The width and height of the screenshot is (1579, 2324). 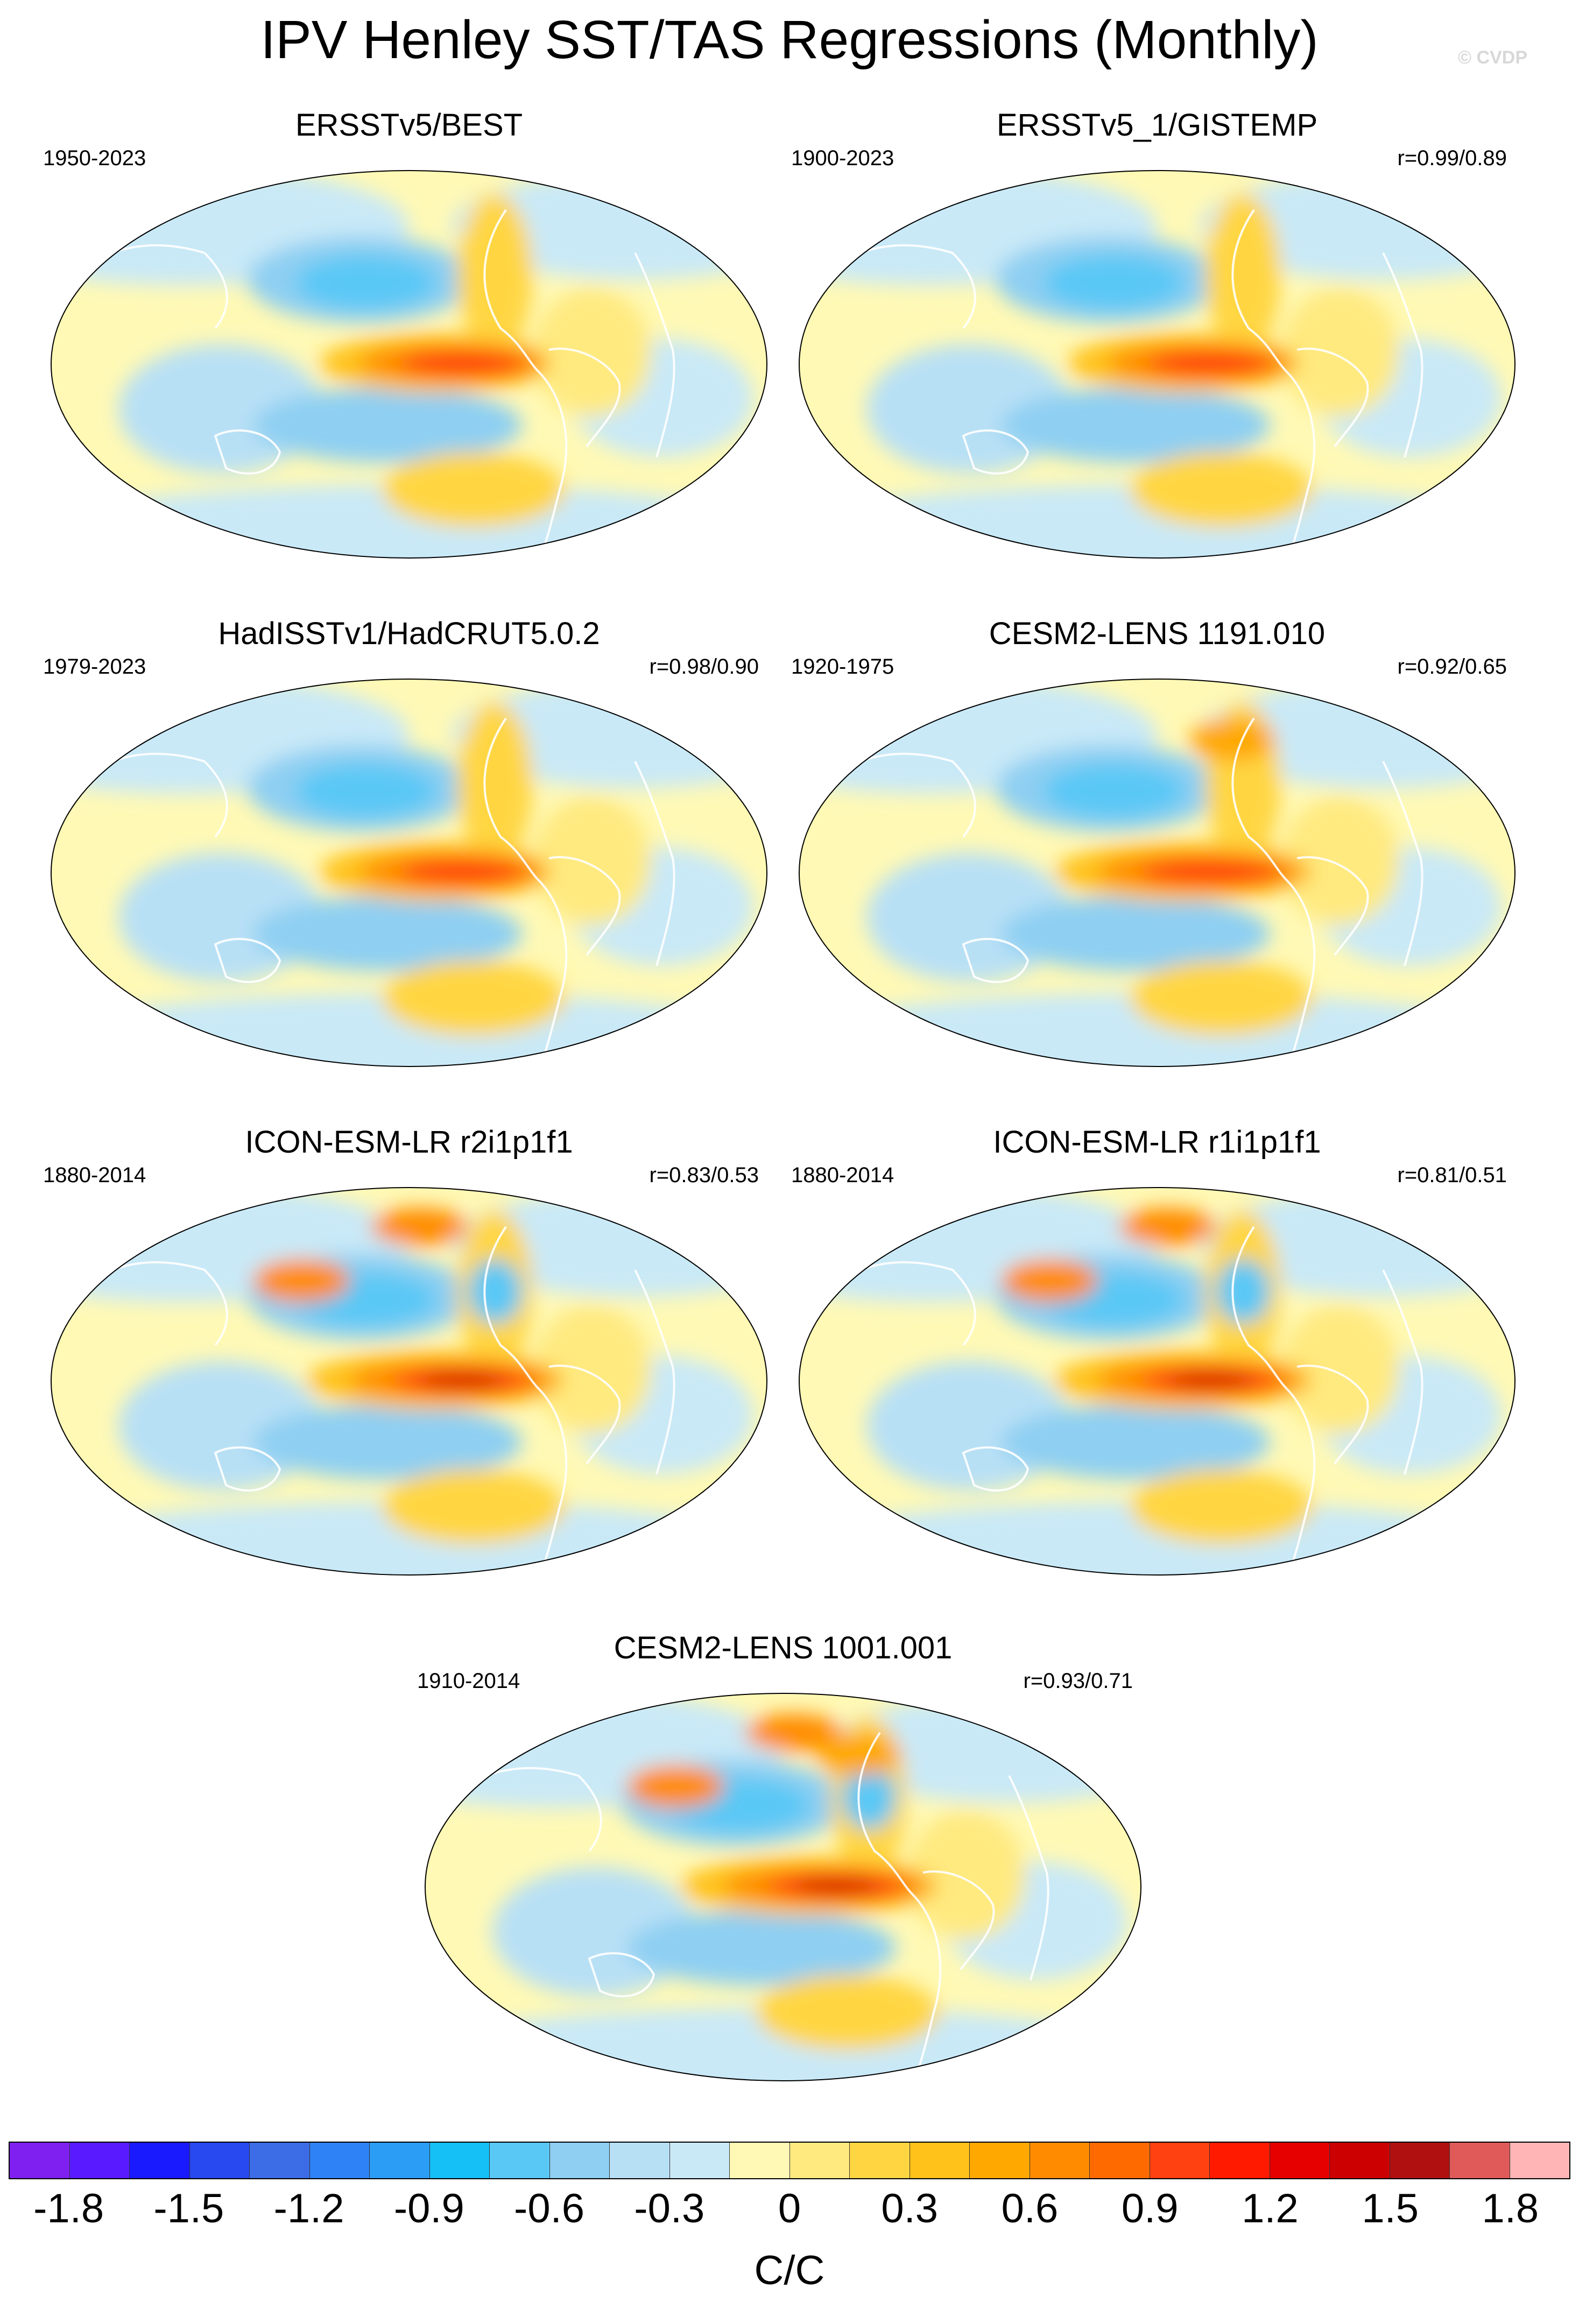 I want to click on map-panel: ERSSTv5_1/GISTEMP 1900-2023 r=0.99/0.89, so click(x=1157, y=335).